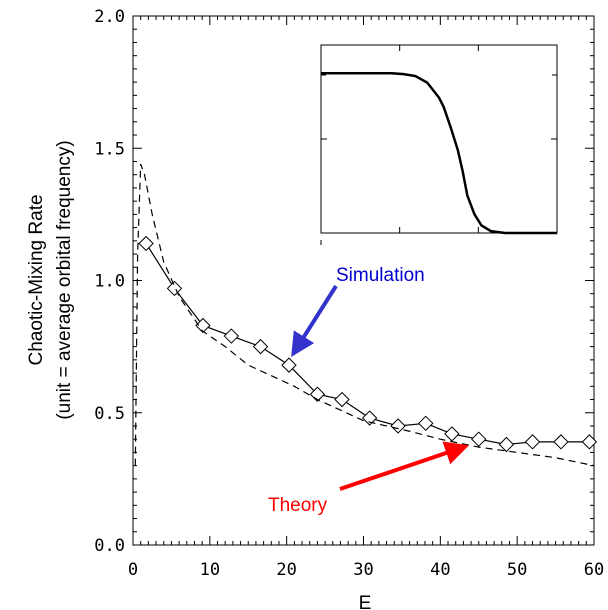 The height and width of the screenshot is (610, 608). I want to click on y-tick-label: 1.0, so click(109, 282).